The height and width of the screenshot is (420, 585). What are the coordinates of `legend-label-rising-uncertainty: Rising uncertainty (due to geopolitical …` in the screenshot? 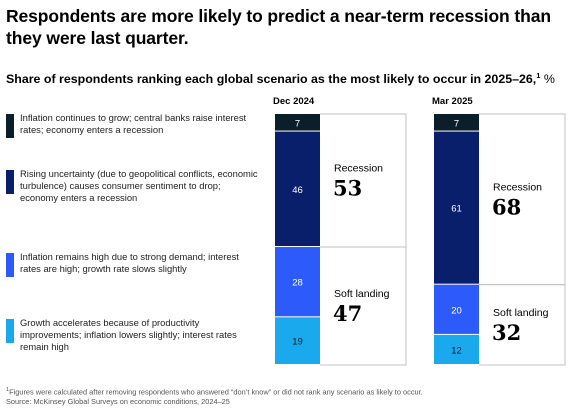 It's located at (139, 186).